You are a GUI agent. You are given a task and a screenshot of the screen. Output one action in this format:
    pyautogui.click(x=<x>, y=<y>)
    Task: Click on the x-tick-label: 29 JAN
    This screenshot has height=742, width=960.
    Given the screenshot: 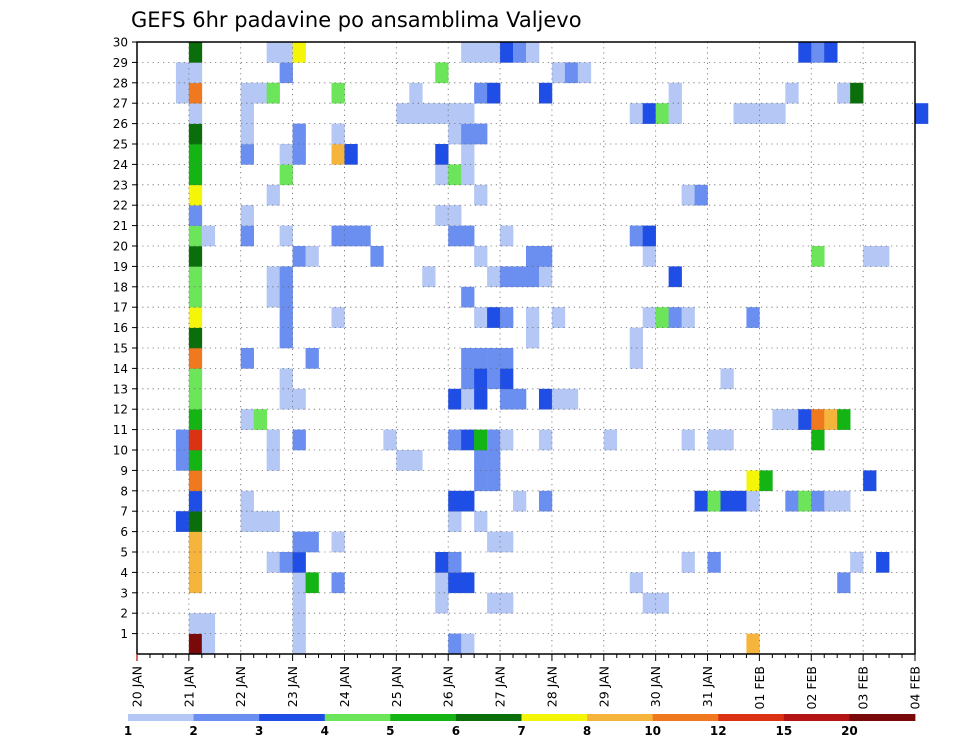 What is the action you would take?
    pyautogui.click(x=603, y=686)
    